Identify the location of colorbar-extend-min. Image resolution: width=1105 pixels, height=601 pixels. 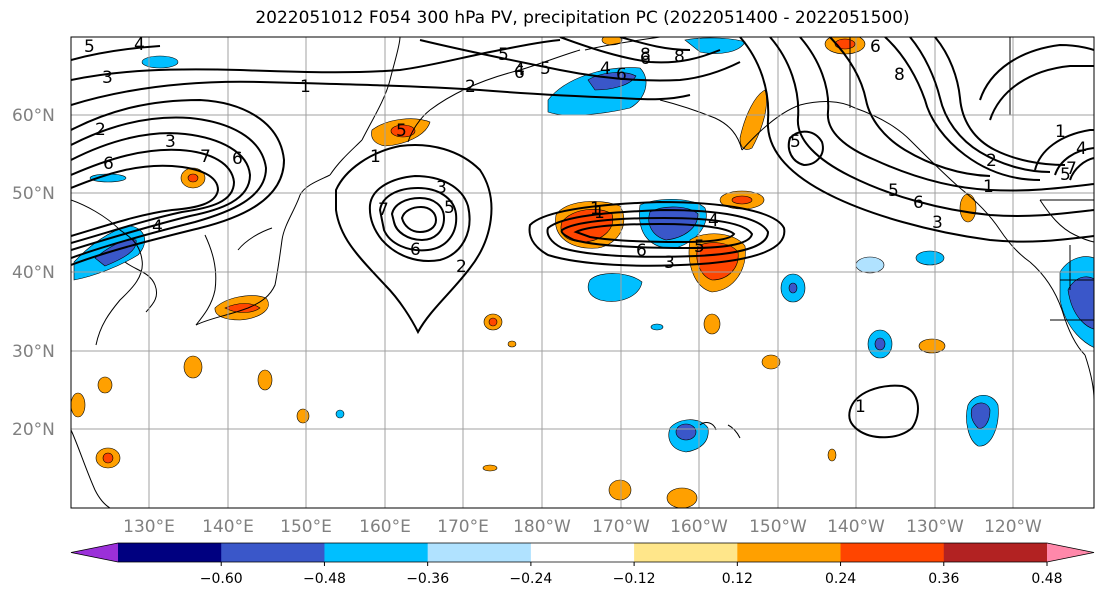
(94, 552).